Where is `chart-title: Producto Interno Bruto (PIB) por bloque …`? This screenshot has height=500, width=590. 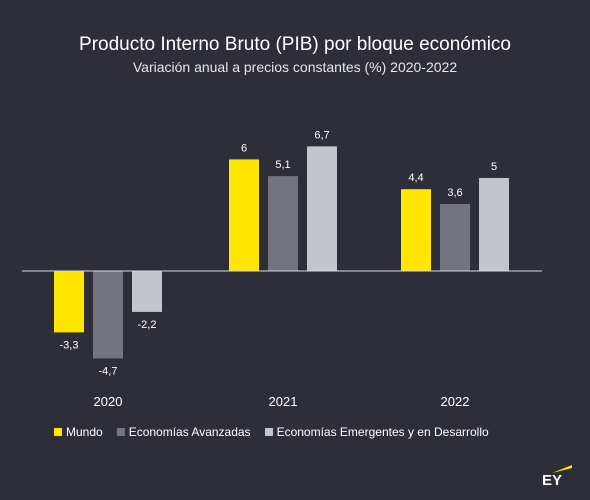 chart-title: Producto Interno Bruto (PIB) por bloque … is located at coordinates (295, 44).